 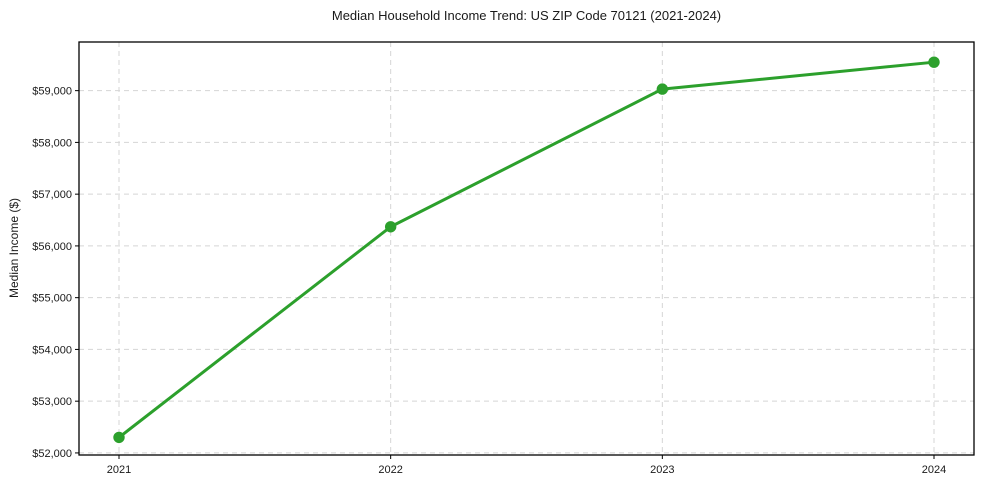 What do you see at coordinates (52, 350) in the screenshot?
I see `y-tick-label: $54,000` at bounding box center [52, 350].